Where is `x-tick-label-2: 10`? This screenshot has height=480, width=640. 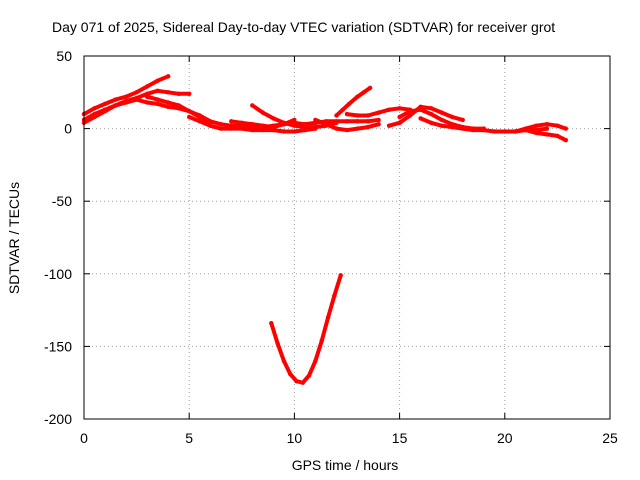 x-tick-label-2: 10 is located at coordinates (295, 438).